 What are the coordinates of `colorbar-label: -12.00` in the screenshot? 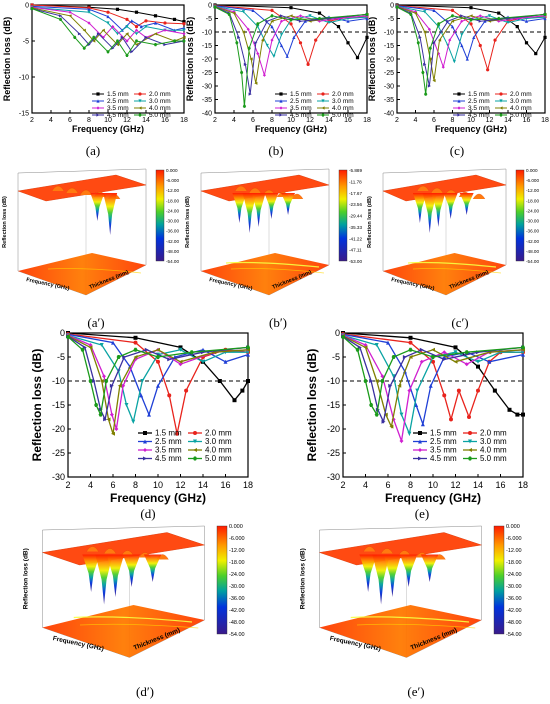 It's located at (237, 551).